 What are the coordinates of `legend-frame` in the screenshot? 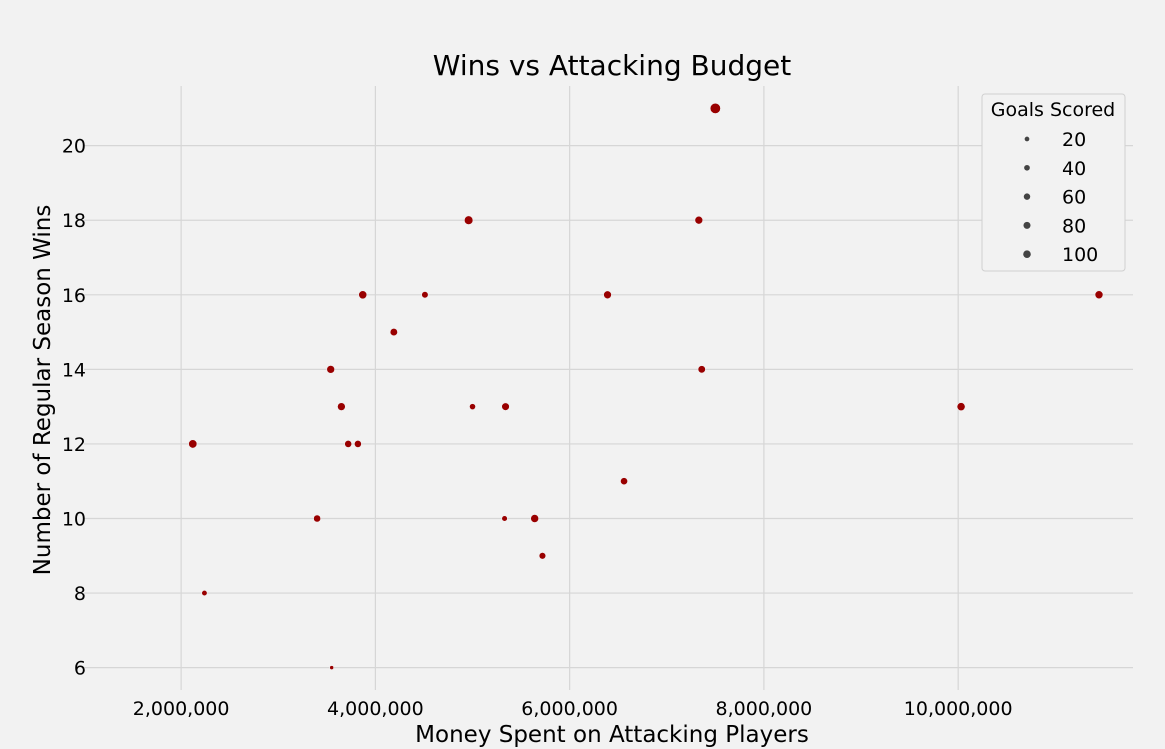 It's located at (1053, 182).